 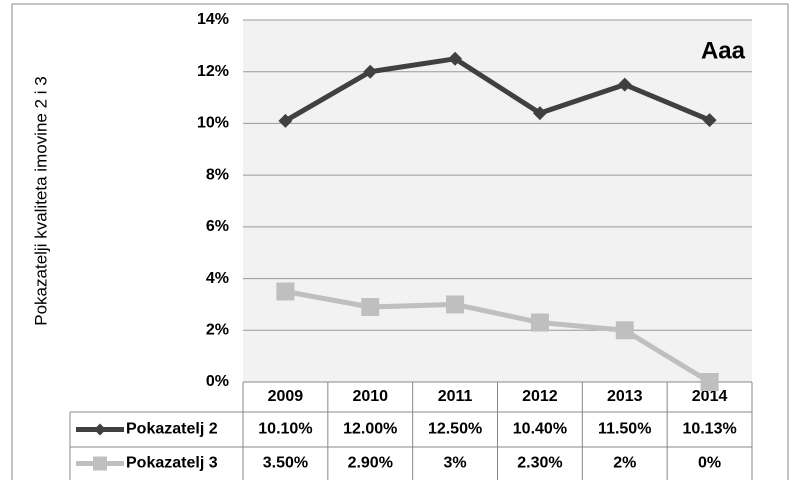 What do you see at coordinates (40, 200) in the screenshot?
I see `y-axis-title: Pokazatelji kvaliteta imovine 2 i 3` at bounding box center [40, 200].